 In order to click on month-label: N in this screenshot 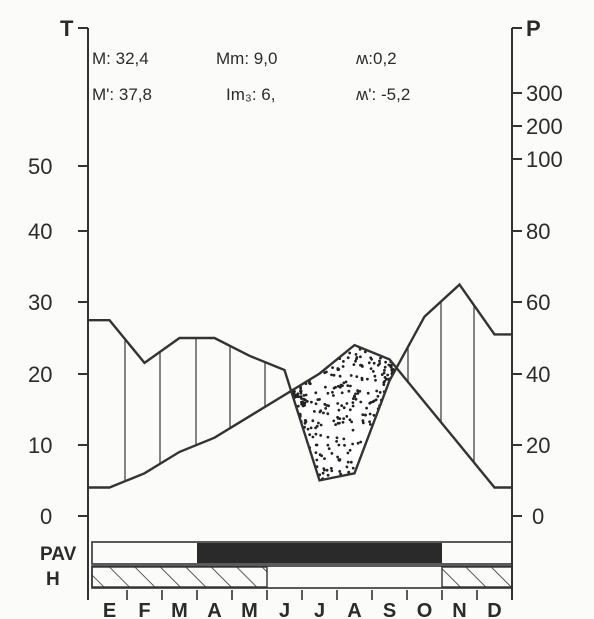, I will do `click(459, 609)`.